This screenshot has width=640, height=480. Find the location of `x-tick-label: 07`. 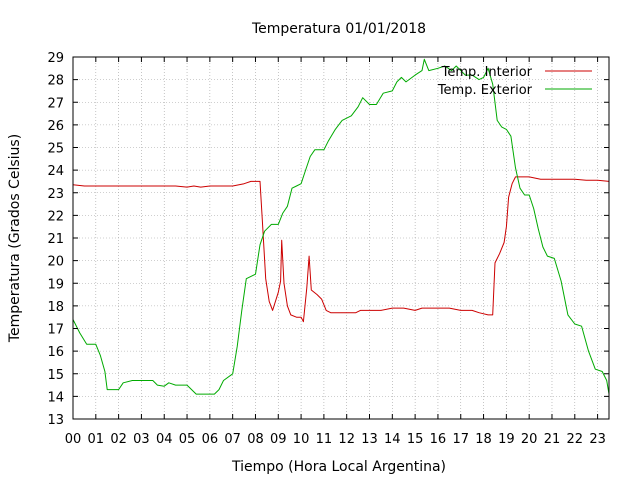

x-tick-label: 07 is located at coordinates (232, 439).